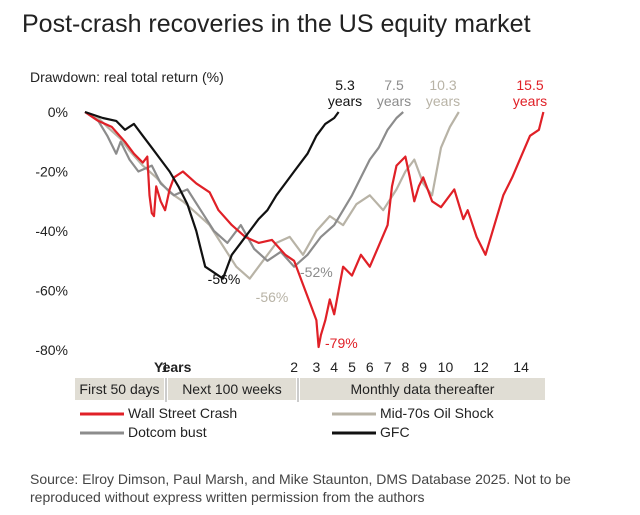 The image size is (640, 515). I want to click on x-tick-label: 14, so click(521, 367).